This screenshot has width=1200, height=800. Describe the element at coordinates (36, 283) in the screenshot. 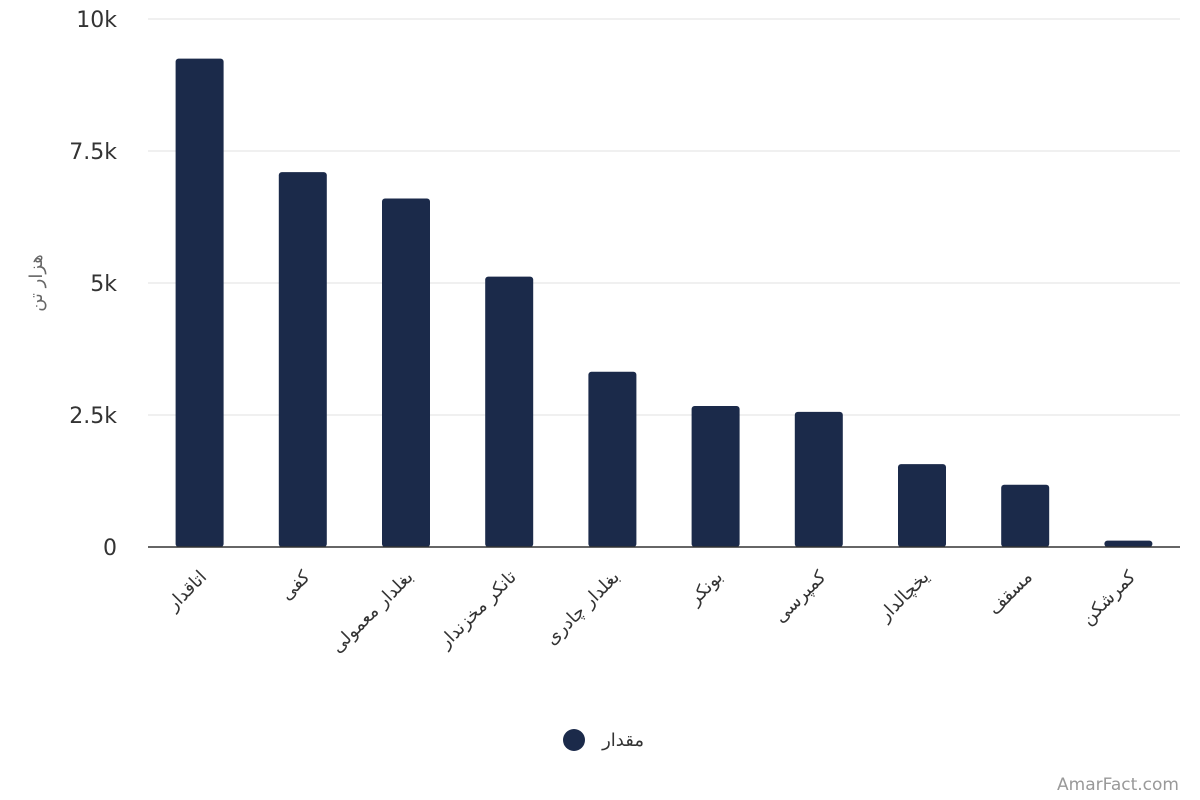

I see `y-axis-title: هزار تن` at that location.